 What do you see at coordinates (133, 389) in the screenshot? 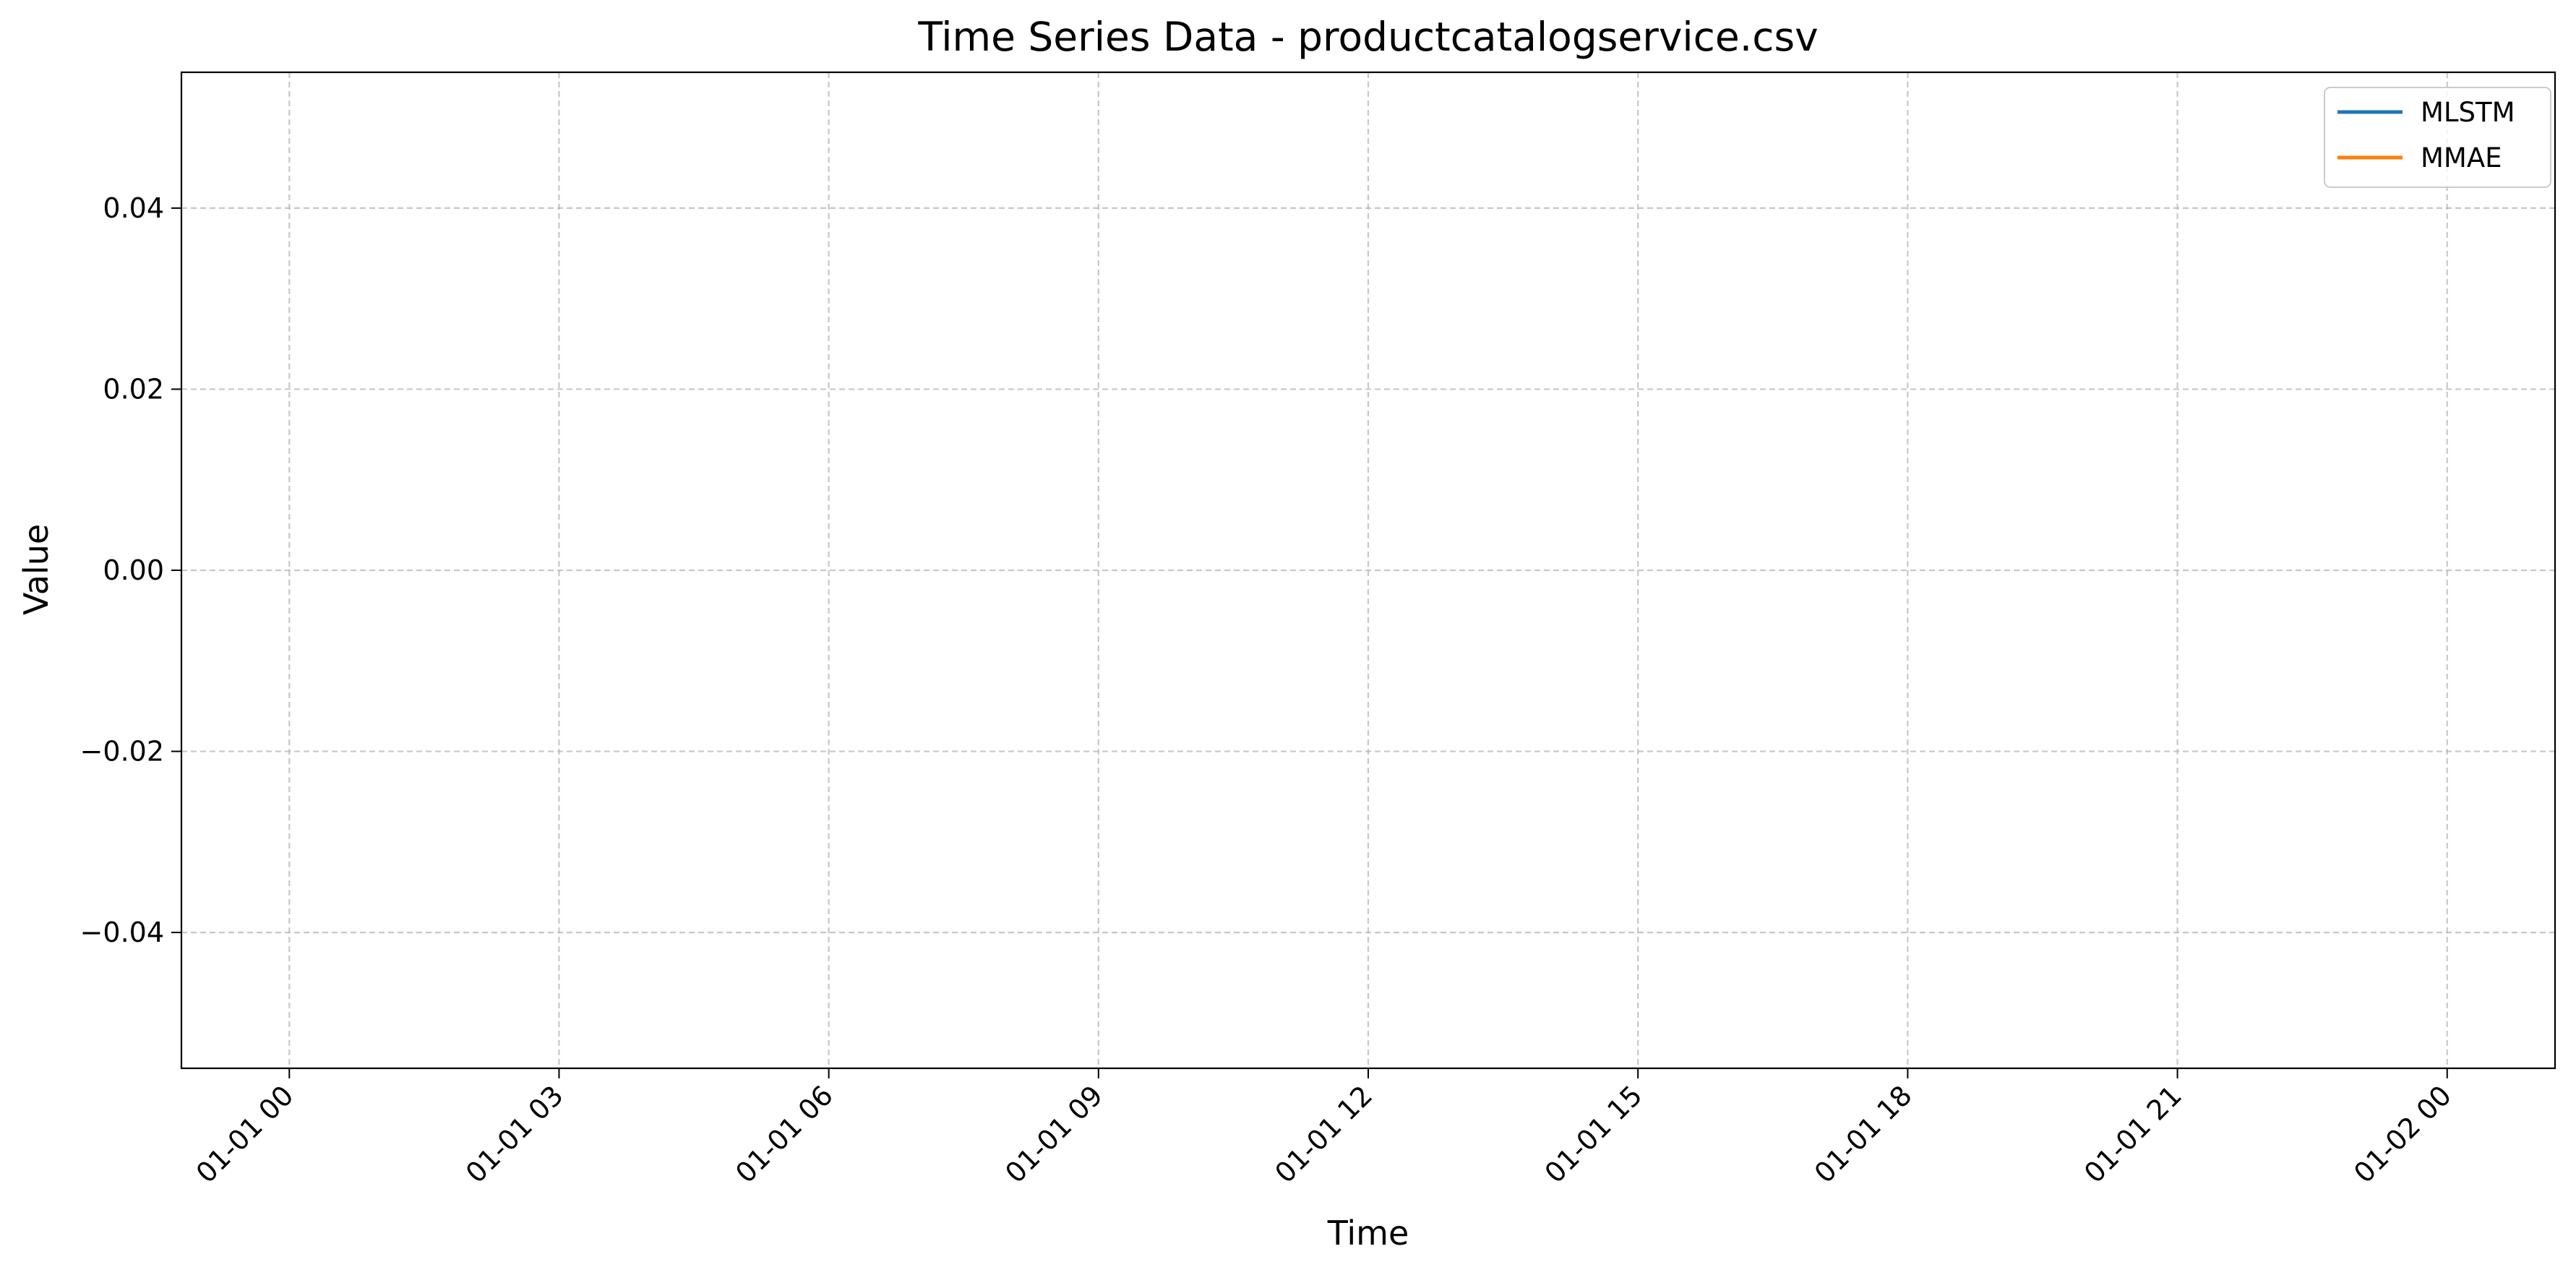
I see `y-tick-label: 0.02` at bounding box center [133, 389].